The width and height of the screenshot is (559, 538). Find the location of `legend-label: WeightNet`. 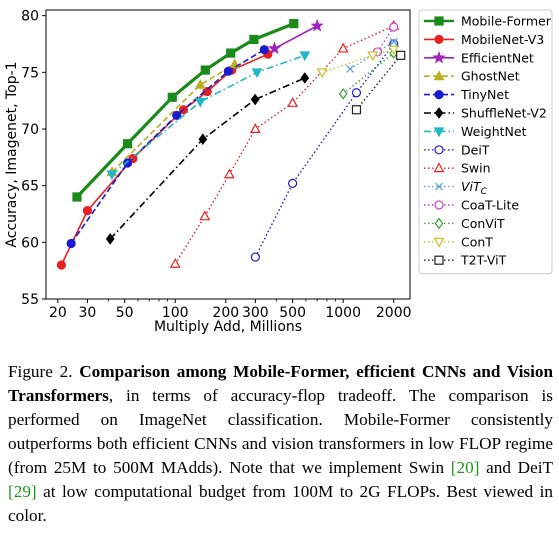

legend-label: WeightNet is located at coordinates (494, 131).